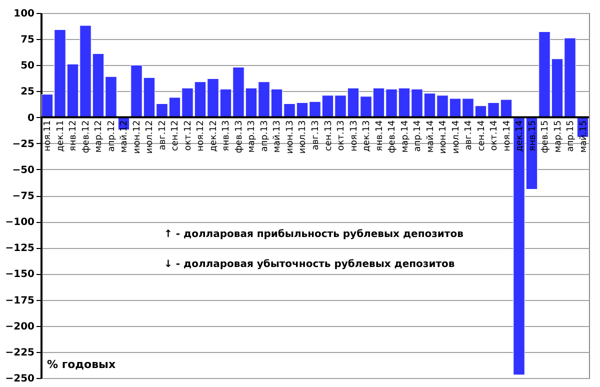 This screenshot has width=600, height=387. What do you see at coordinates (558, 136) in the screenshot?
I see `x-tick-label: мар.15` at bounding box center [558, 136].